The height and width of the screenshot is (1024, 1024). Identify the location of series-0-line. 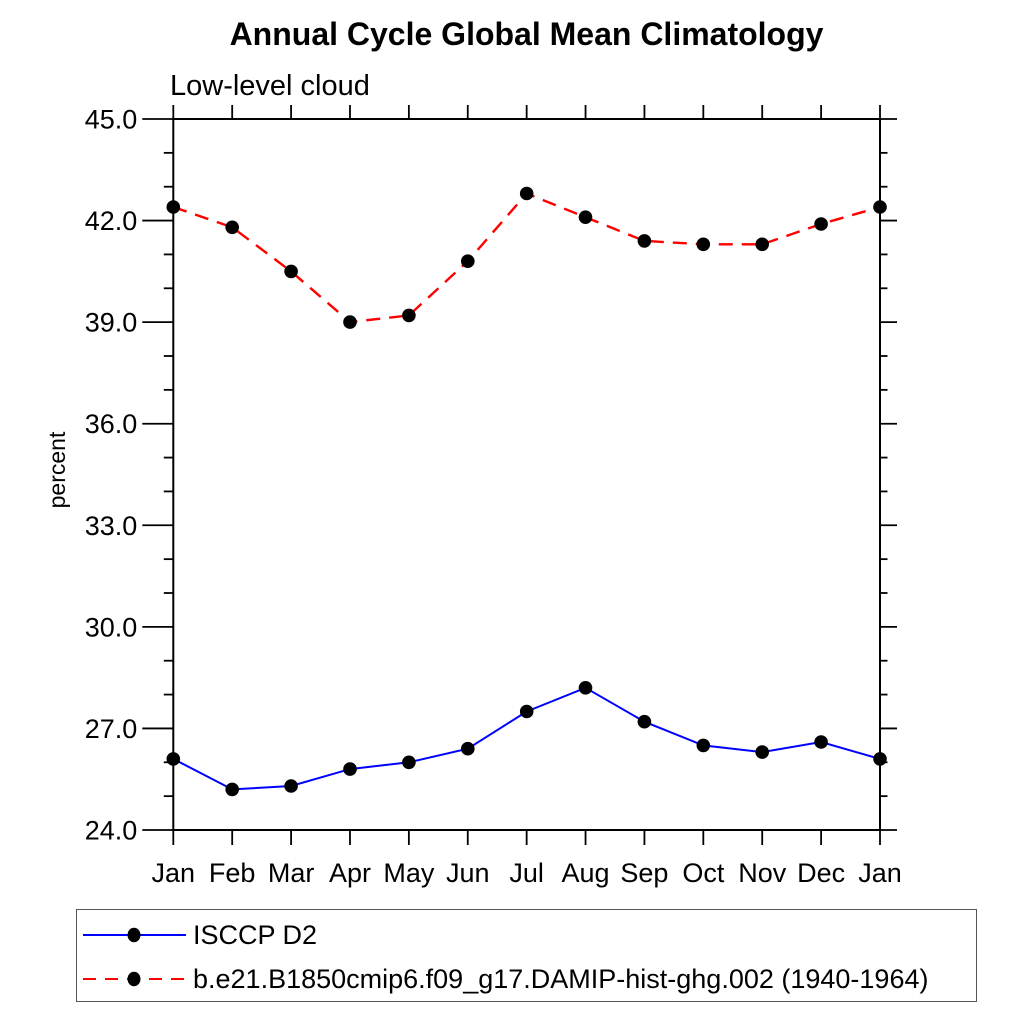
(526, 738).